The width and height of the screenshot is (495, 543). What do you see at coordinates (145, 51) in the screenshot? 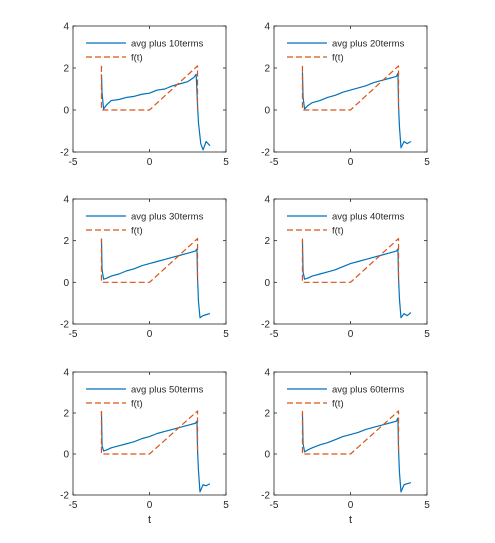
I see `legend: avg plus 10terms f(t)` at bounding box center [145, 51].